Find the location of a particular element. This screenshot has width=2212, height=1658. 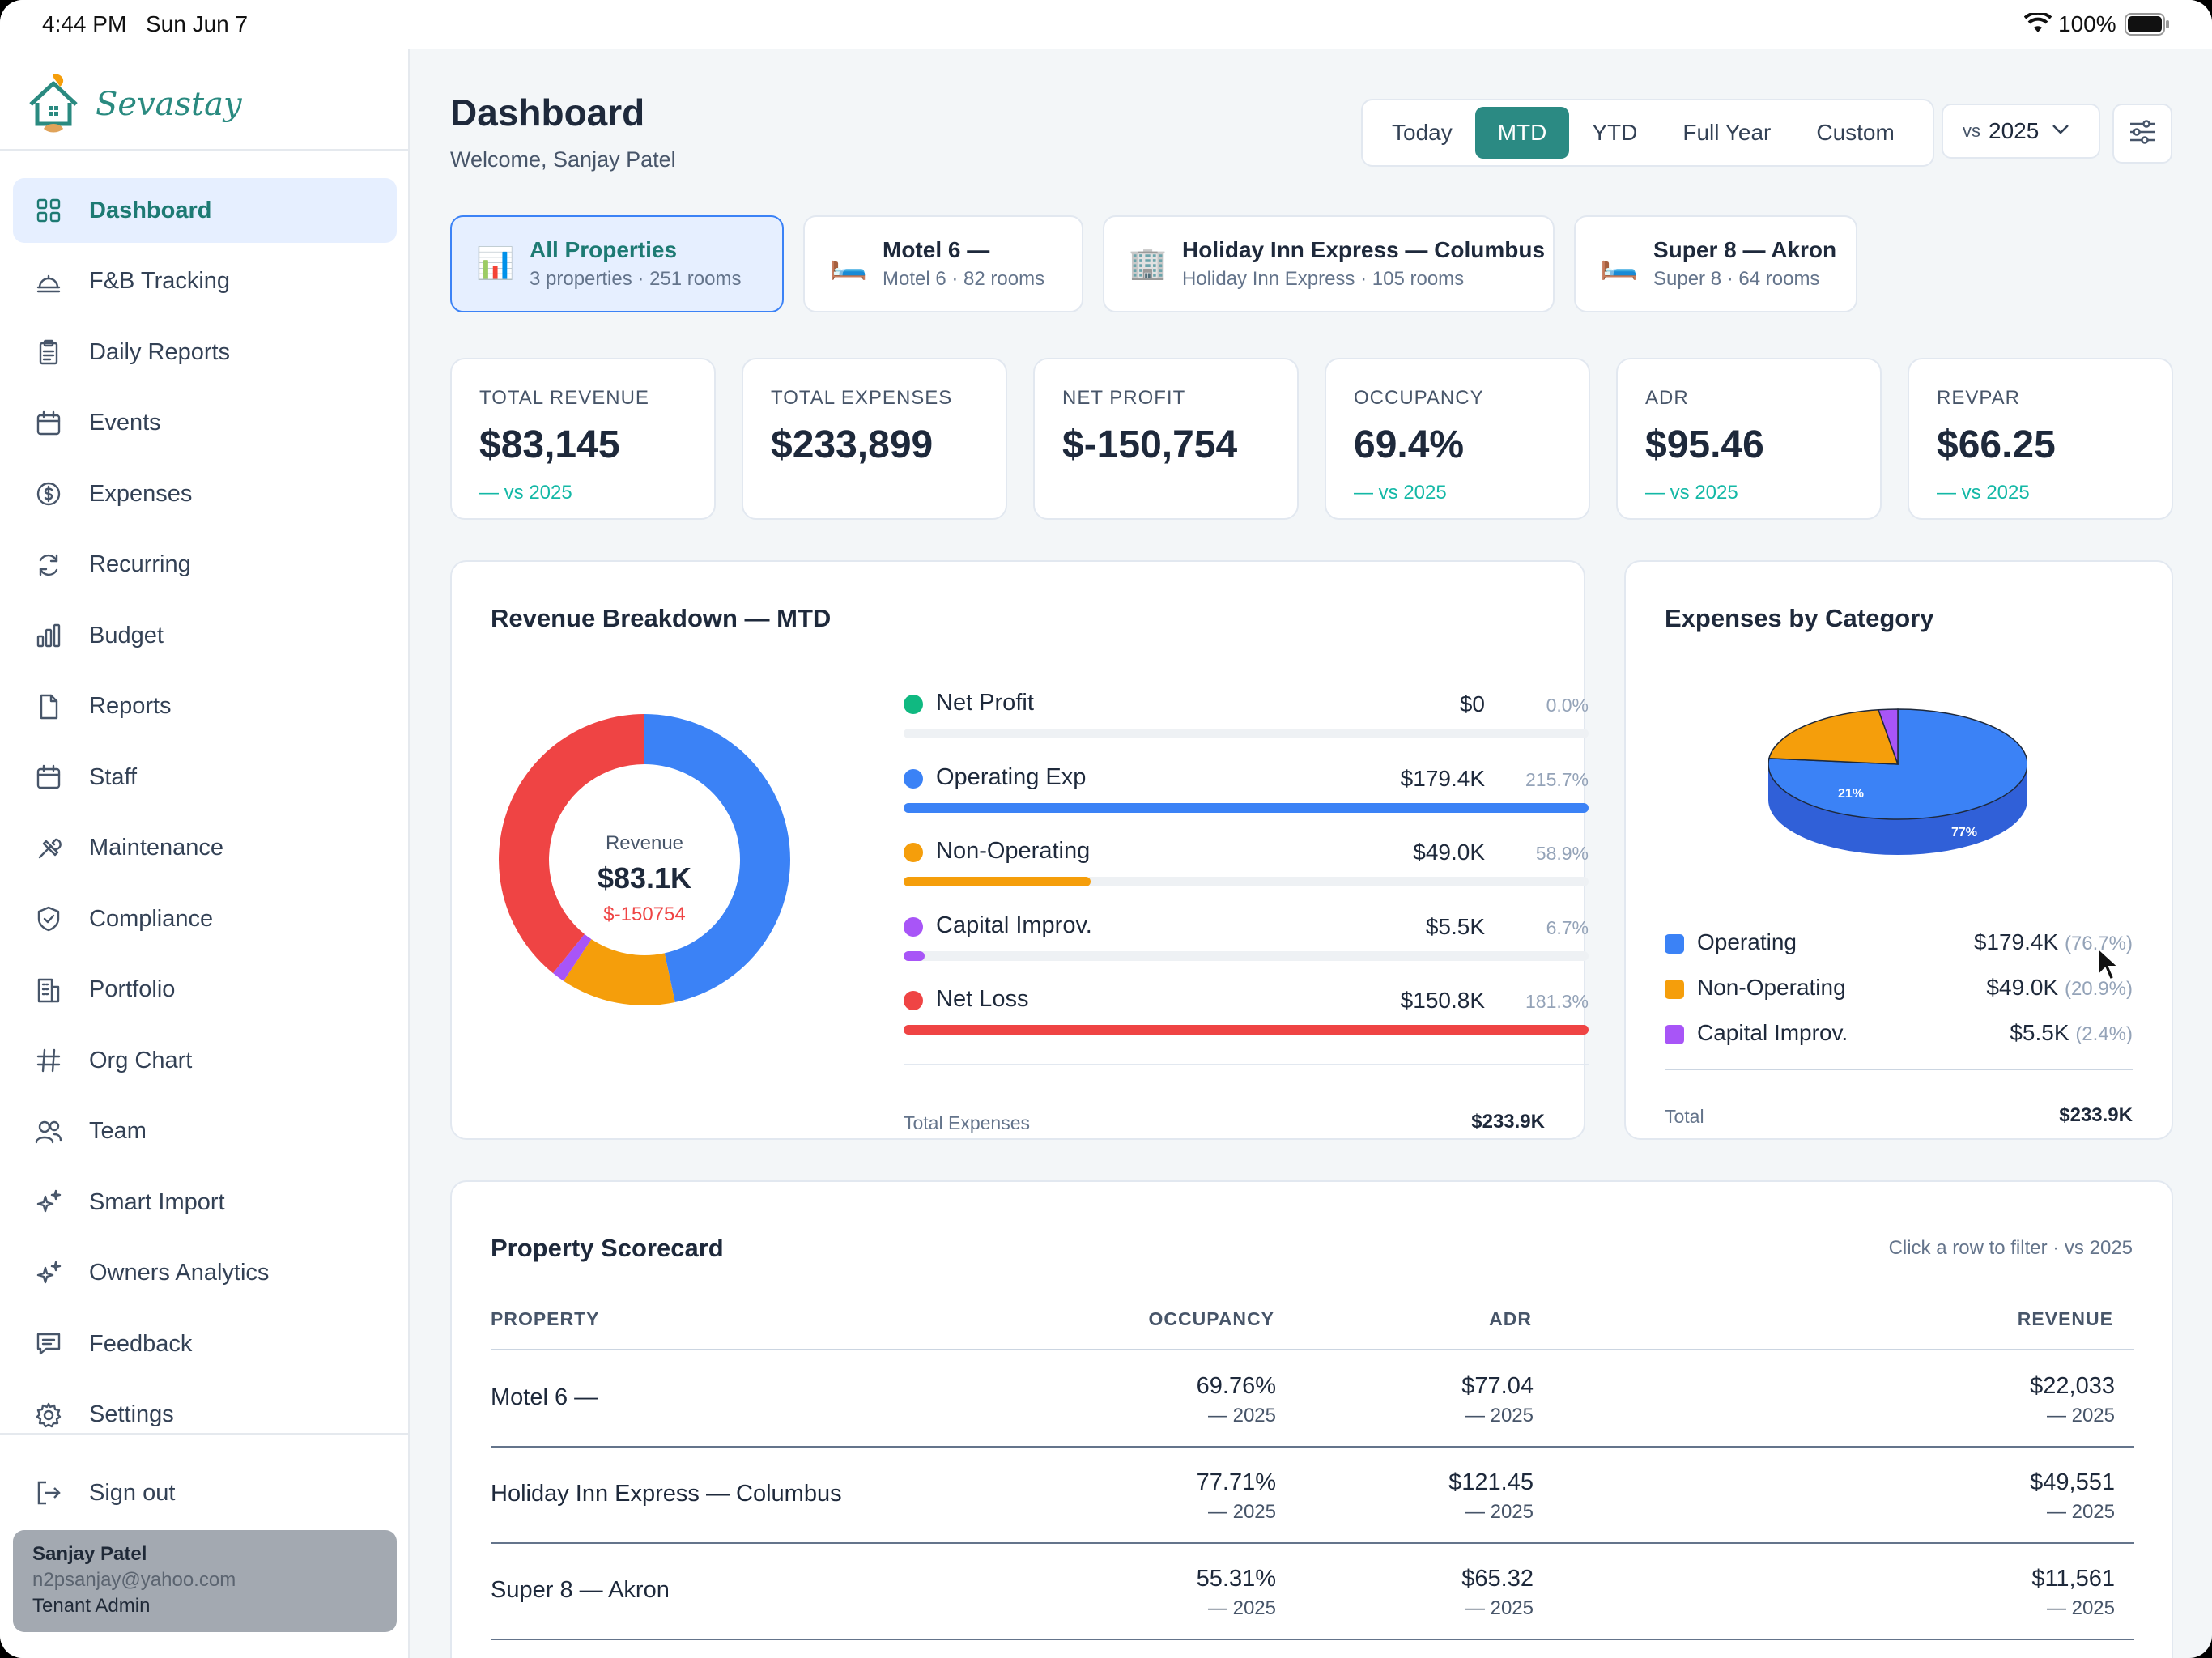

compare-year-select: vs 2025 is located at coordinates (2021, 131).